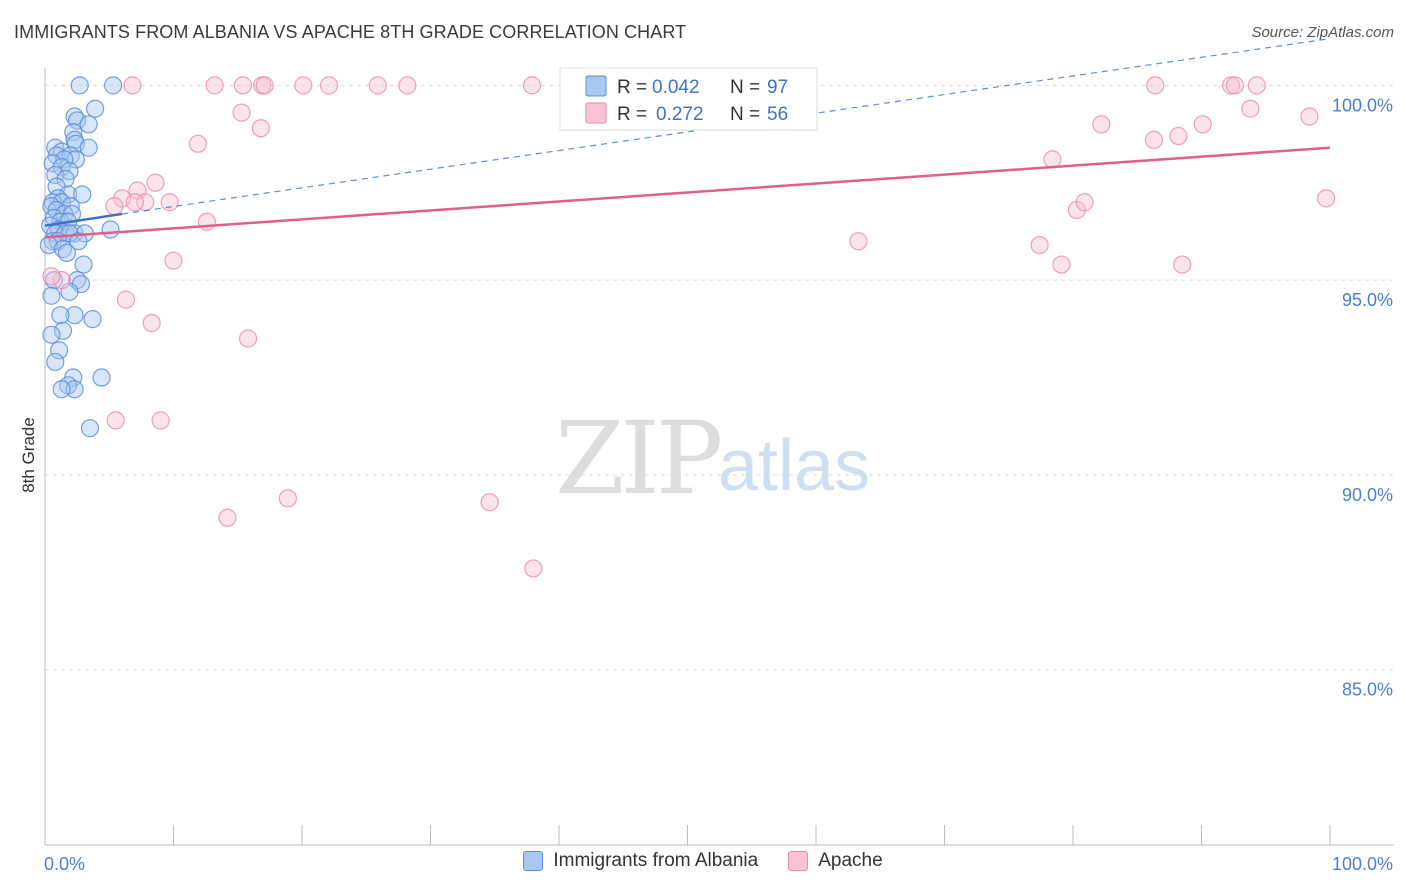 The image size is (1406, 892). What do you see at coordinates (83, 219) in the screenshot?
I see `albania-trend-line` at bounding box center [83, 219].